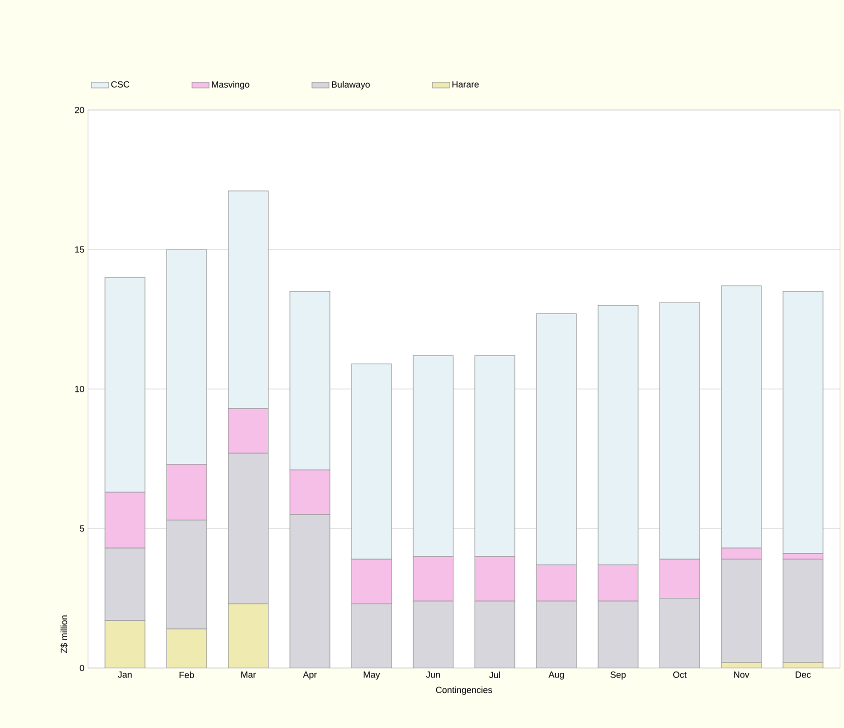 This screenshot has height=728, width=844. I want to click on y-tick-label: 15, so click(79, 249).